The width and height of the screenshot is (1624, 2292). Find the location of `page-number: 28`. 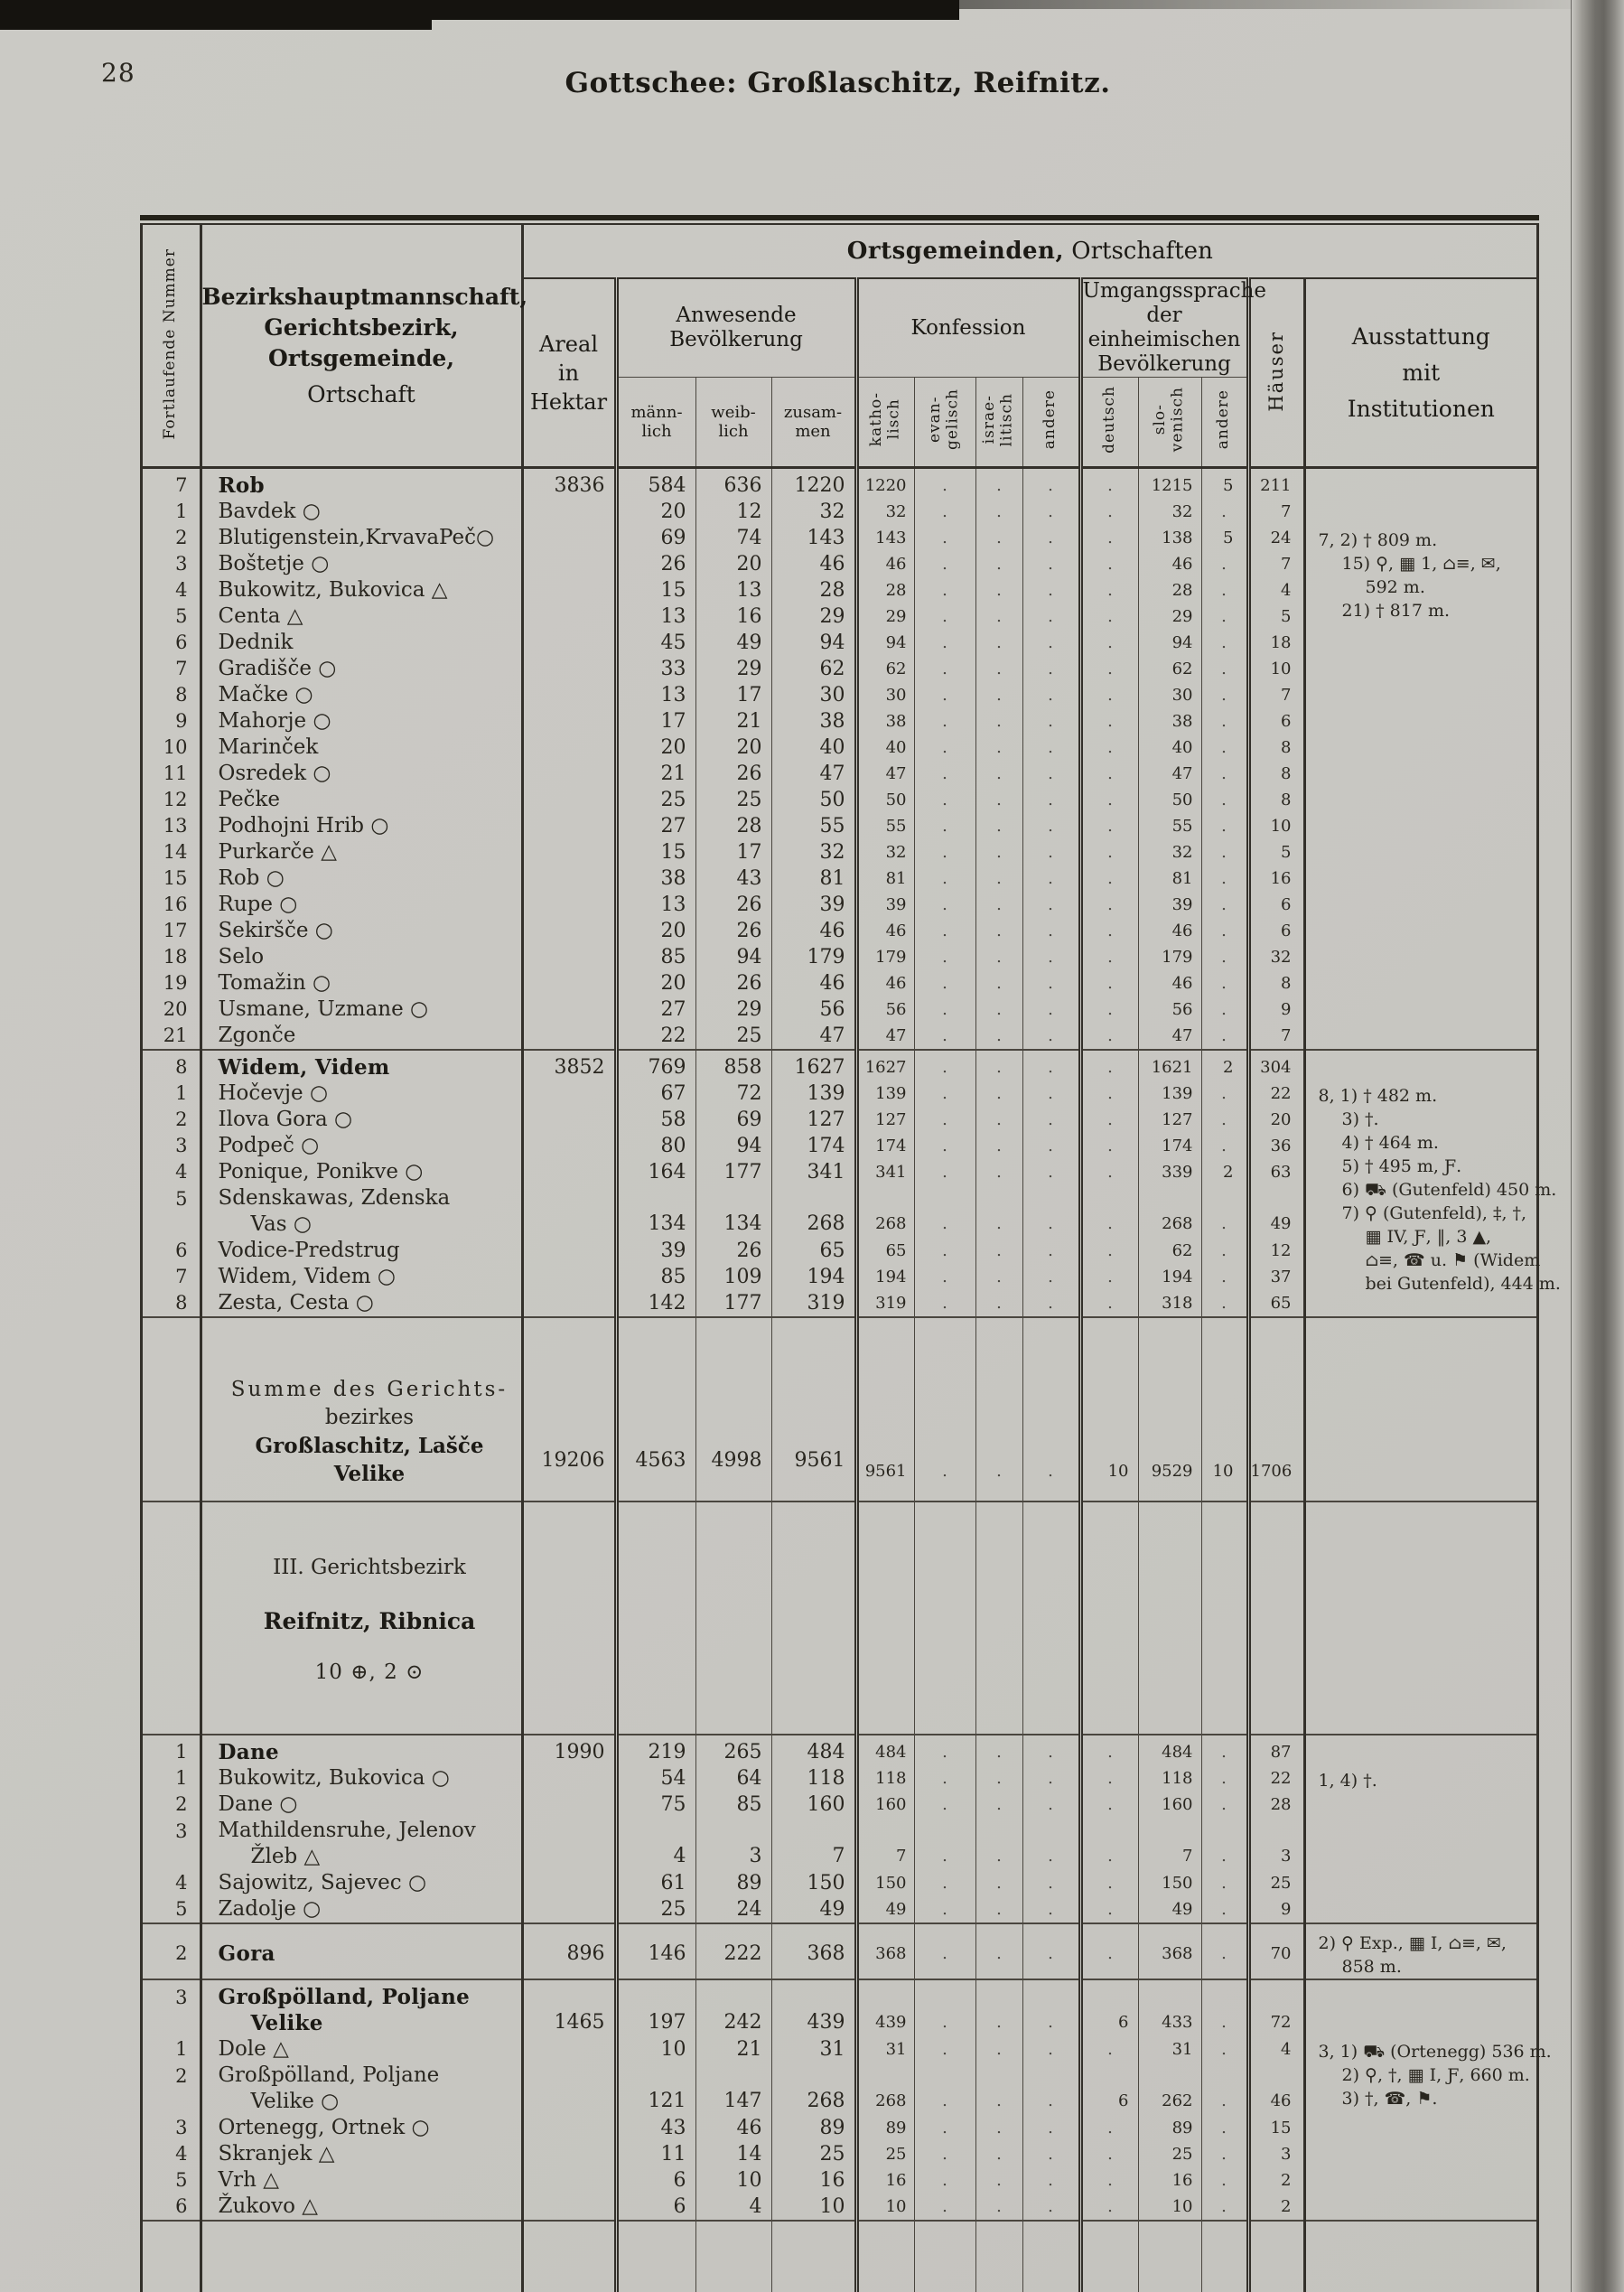

page-number: 28 is located at coordinates (118, 73).